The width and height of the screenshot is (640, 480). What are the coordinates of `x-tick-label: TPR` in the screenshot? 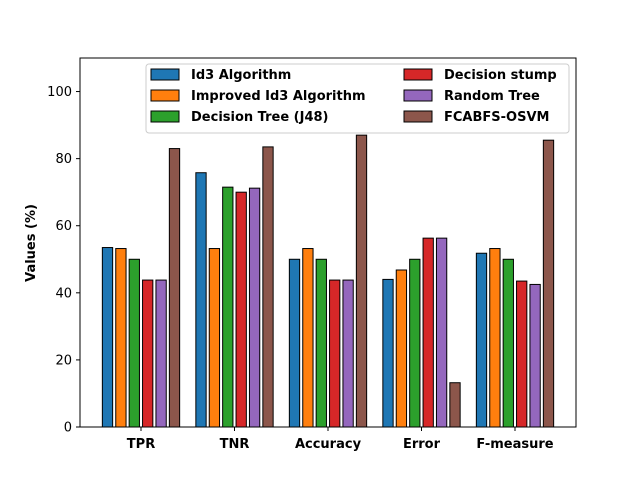 It's located at (141, 444).